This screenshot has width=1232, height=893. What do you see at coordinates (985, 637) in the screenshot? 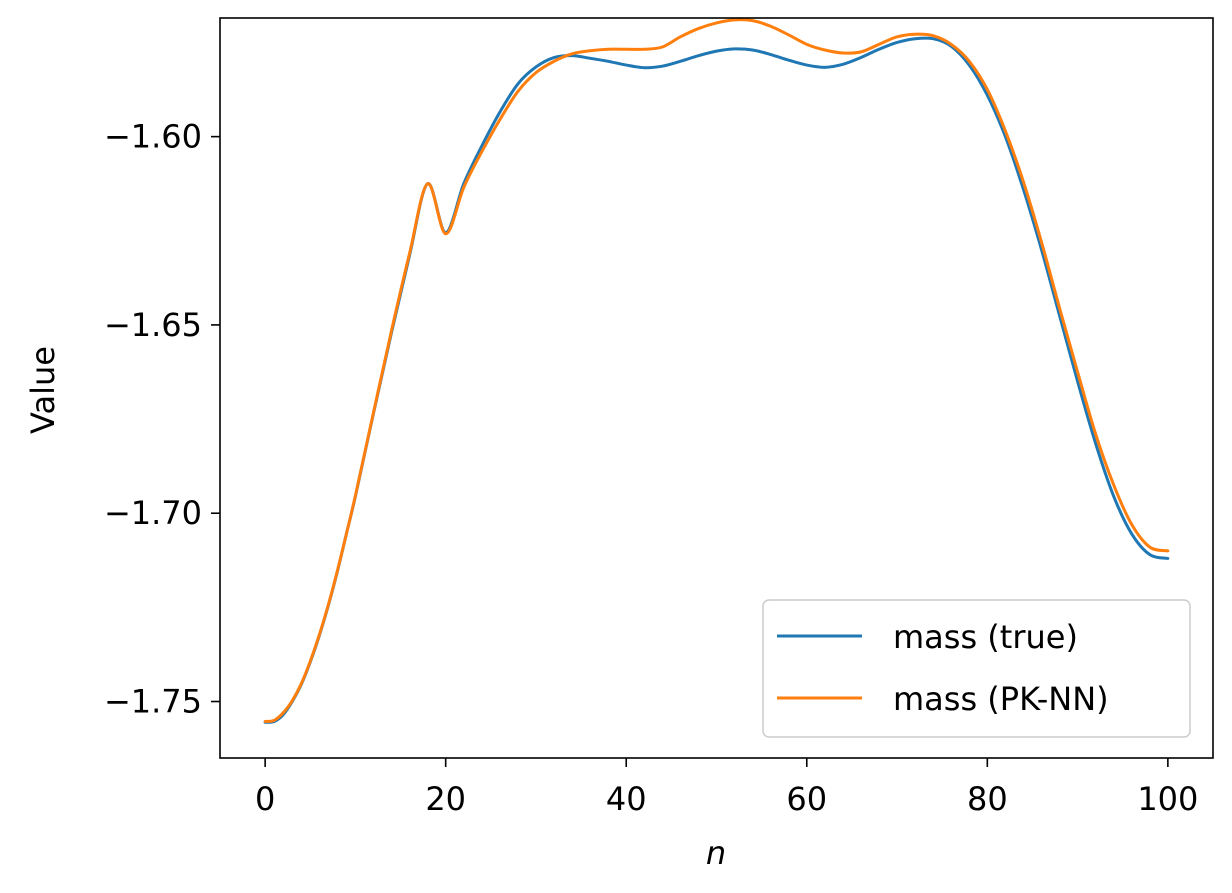
I see `legend-label-mass-true: mass (true)` at bounding box center [985, 637].